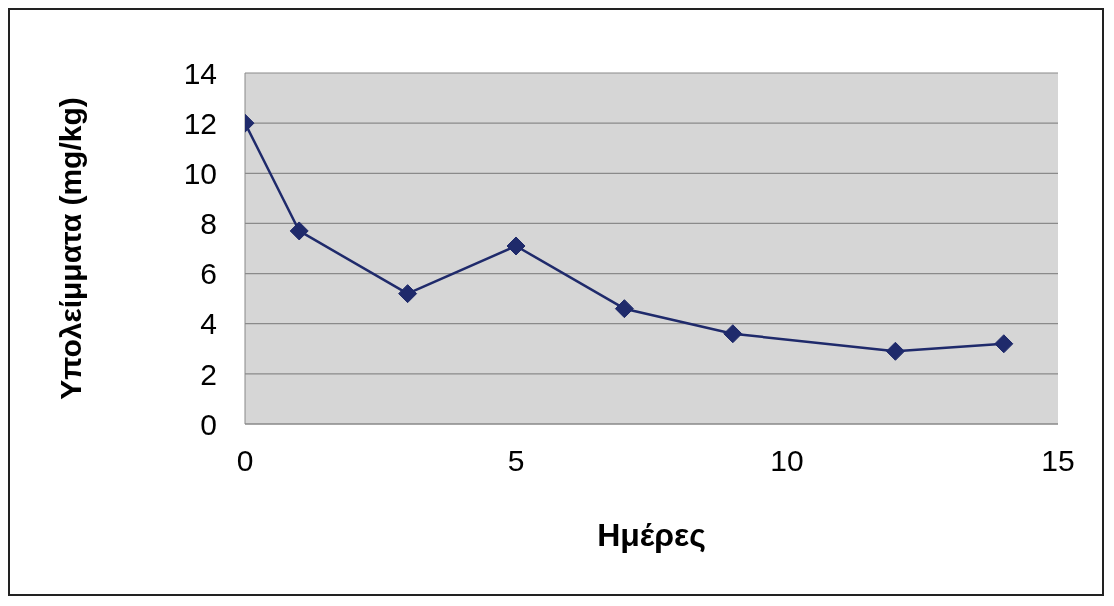 Image resolution: width=1114 pixels, height=606 pixels. Describe the element at coordinates (1058, 461) in the screenshot. I see `x-tick-label: 15` at that location.